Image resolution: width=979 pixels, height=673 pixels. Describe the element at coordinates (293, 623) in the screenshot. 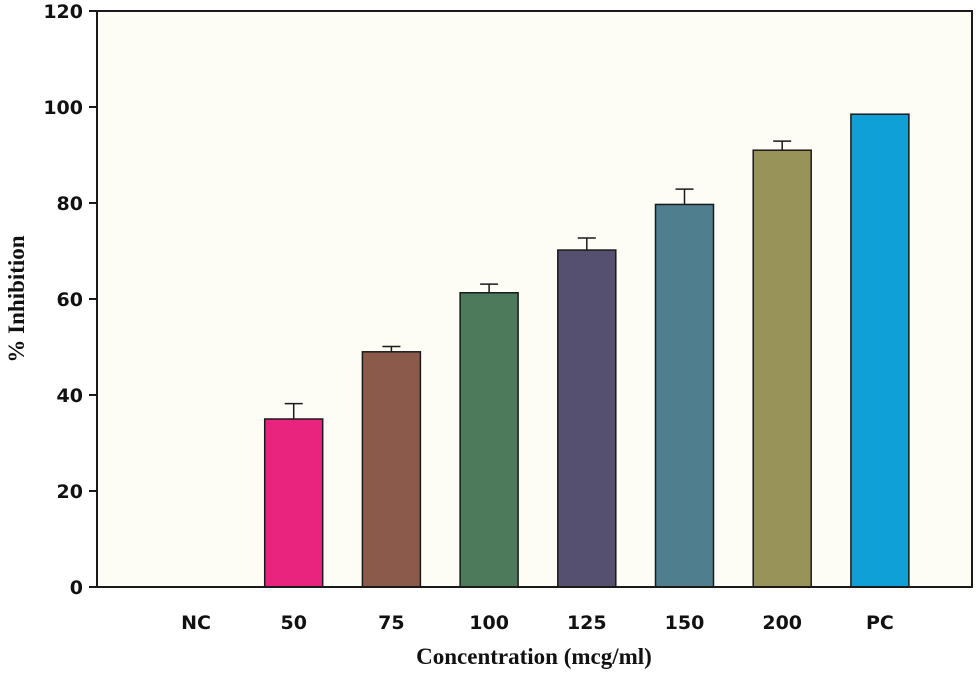

I see `x-tick-label: 50` at that location.